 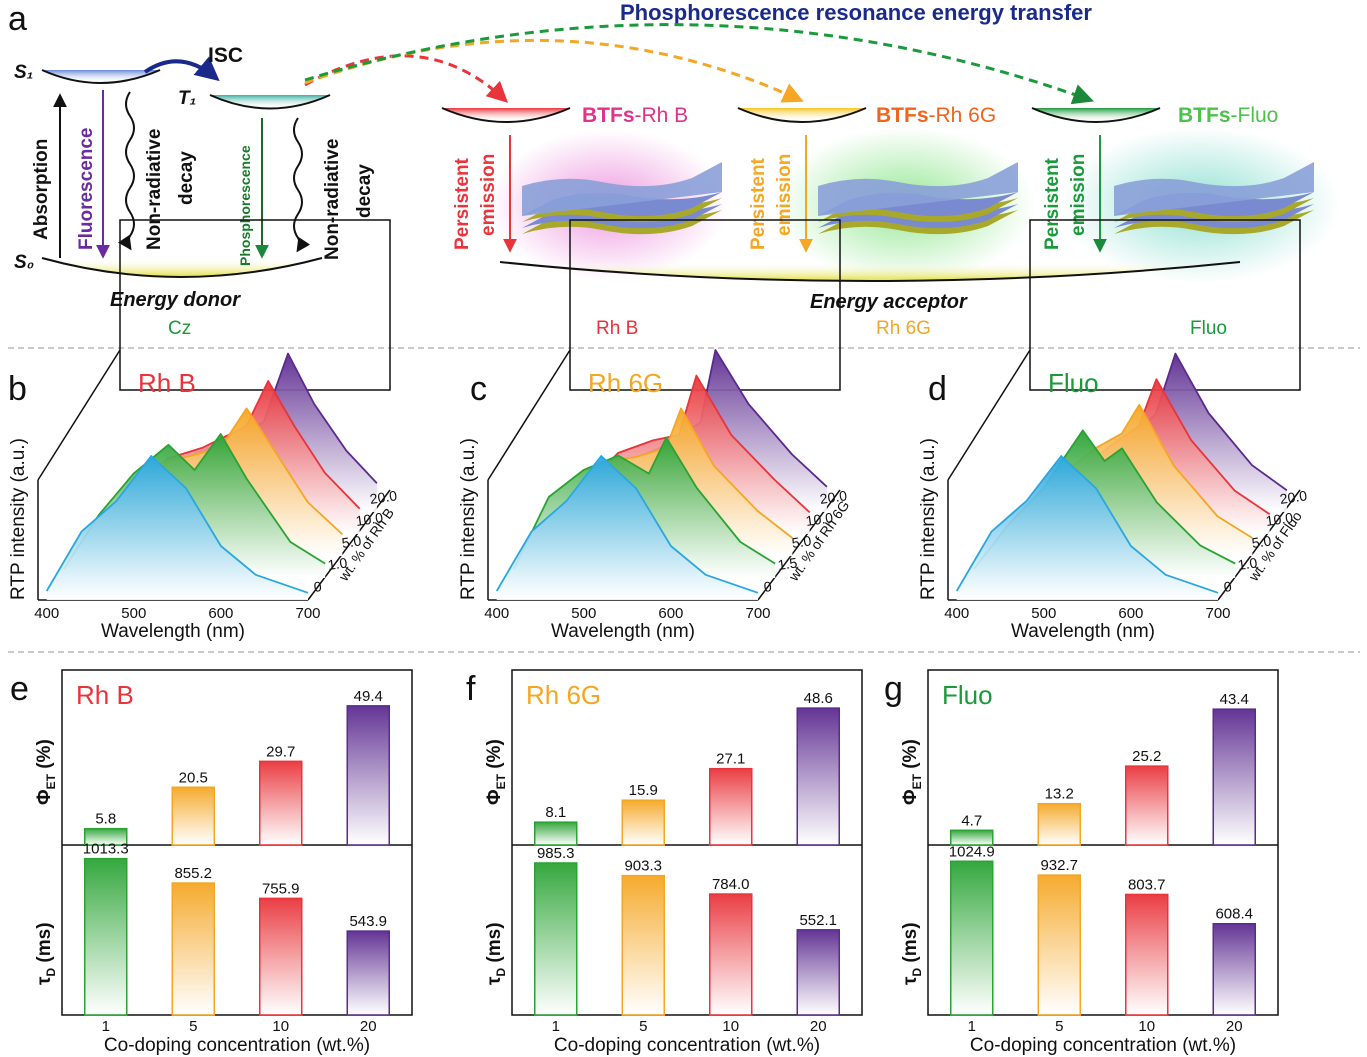 What do you see at coordinates (105, 695) in the screenshot?
I see `bar-title-e: Rh B` at bounding box center [105, 695].